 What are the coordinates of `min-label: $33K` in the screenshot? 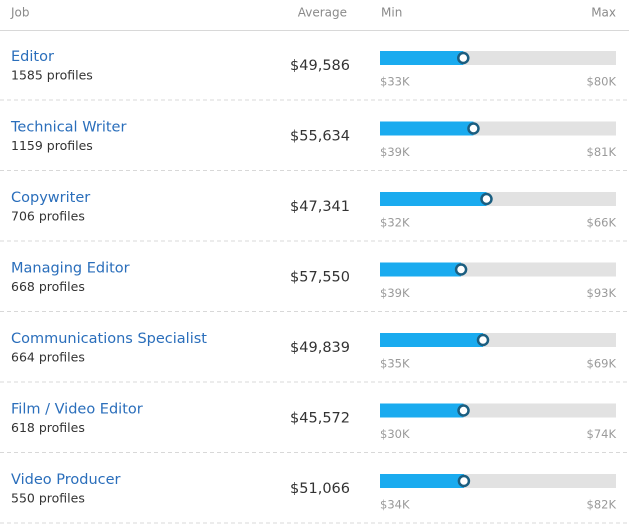 It's located at (395, 82).